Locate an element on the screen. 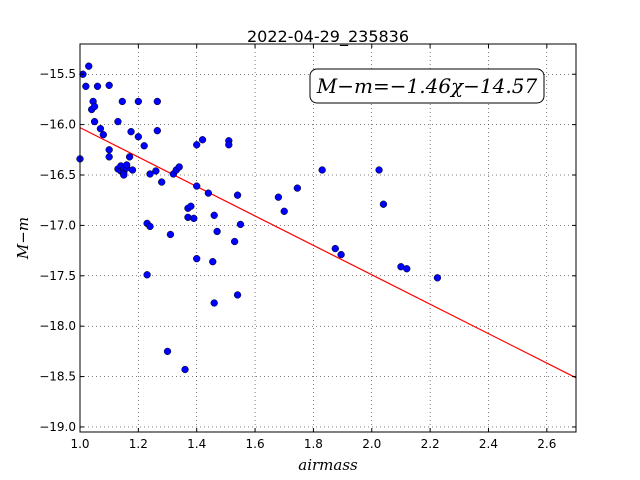 Image resolution: width=640 pixels, height=480 pixels. y-axis-label: M−m is located at coordinates (23, 238).